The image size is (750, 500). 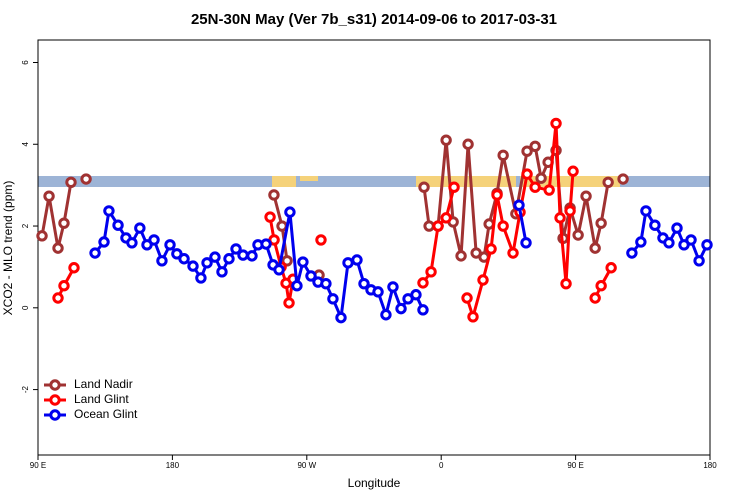 What do you see at coordinates (106, 414) in the screenshot?
I see `legend-label: Ocean Glint` at bounding box center [106, 414].